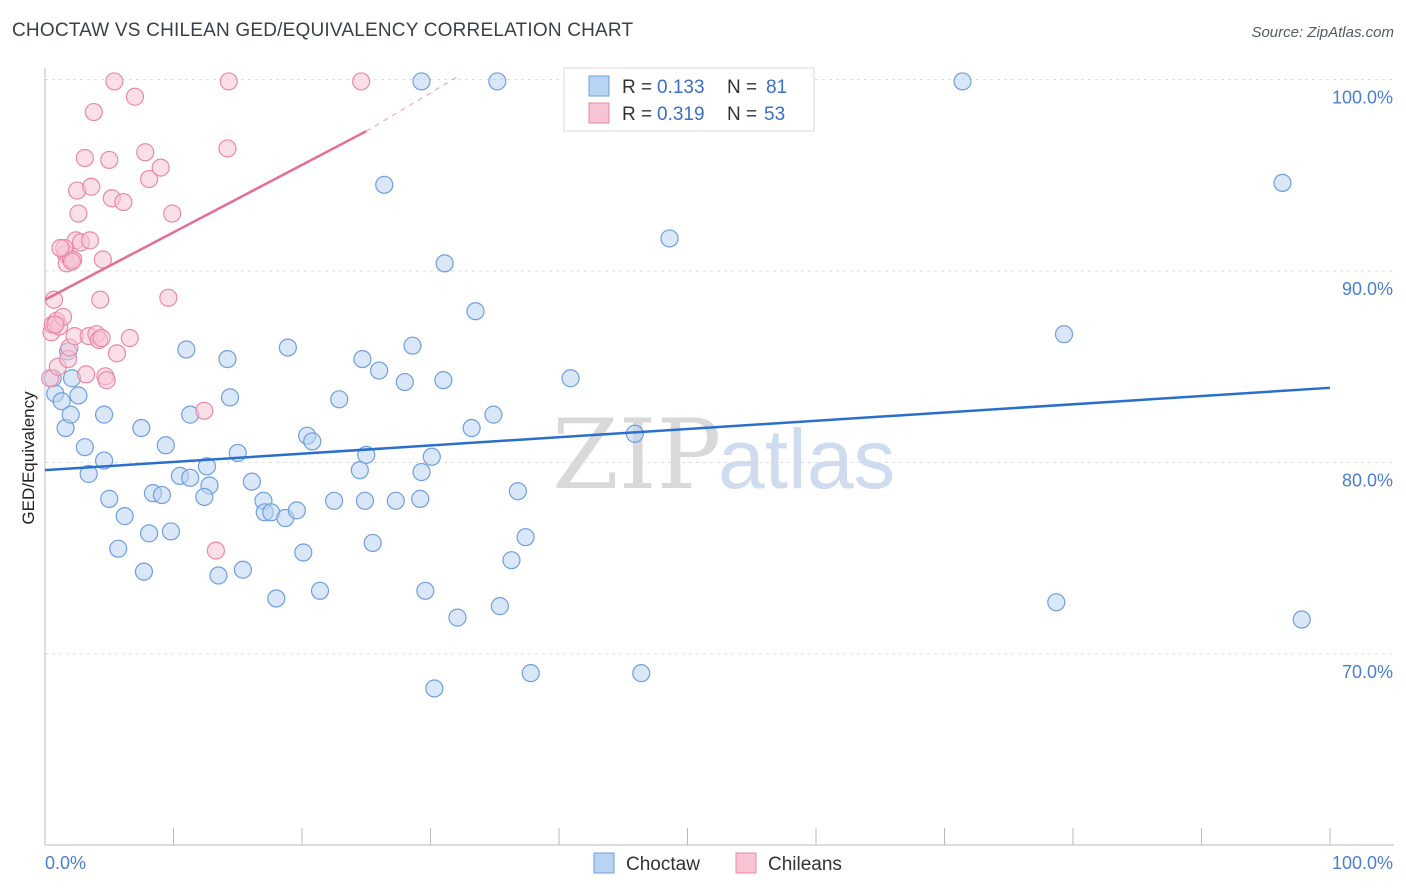  What do you see at coordinates (1322, 32) in the screenshot?
I see `source-credit: Source: ZipAtlas.com` at bounding box center [1322, 32].